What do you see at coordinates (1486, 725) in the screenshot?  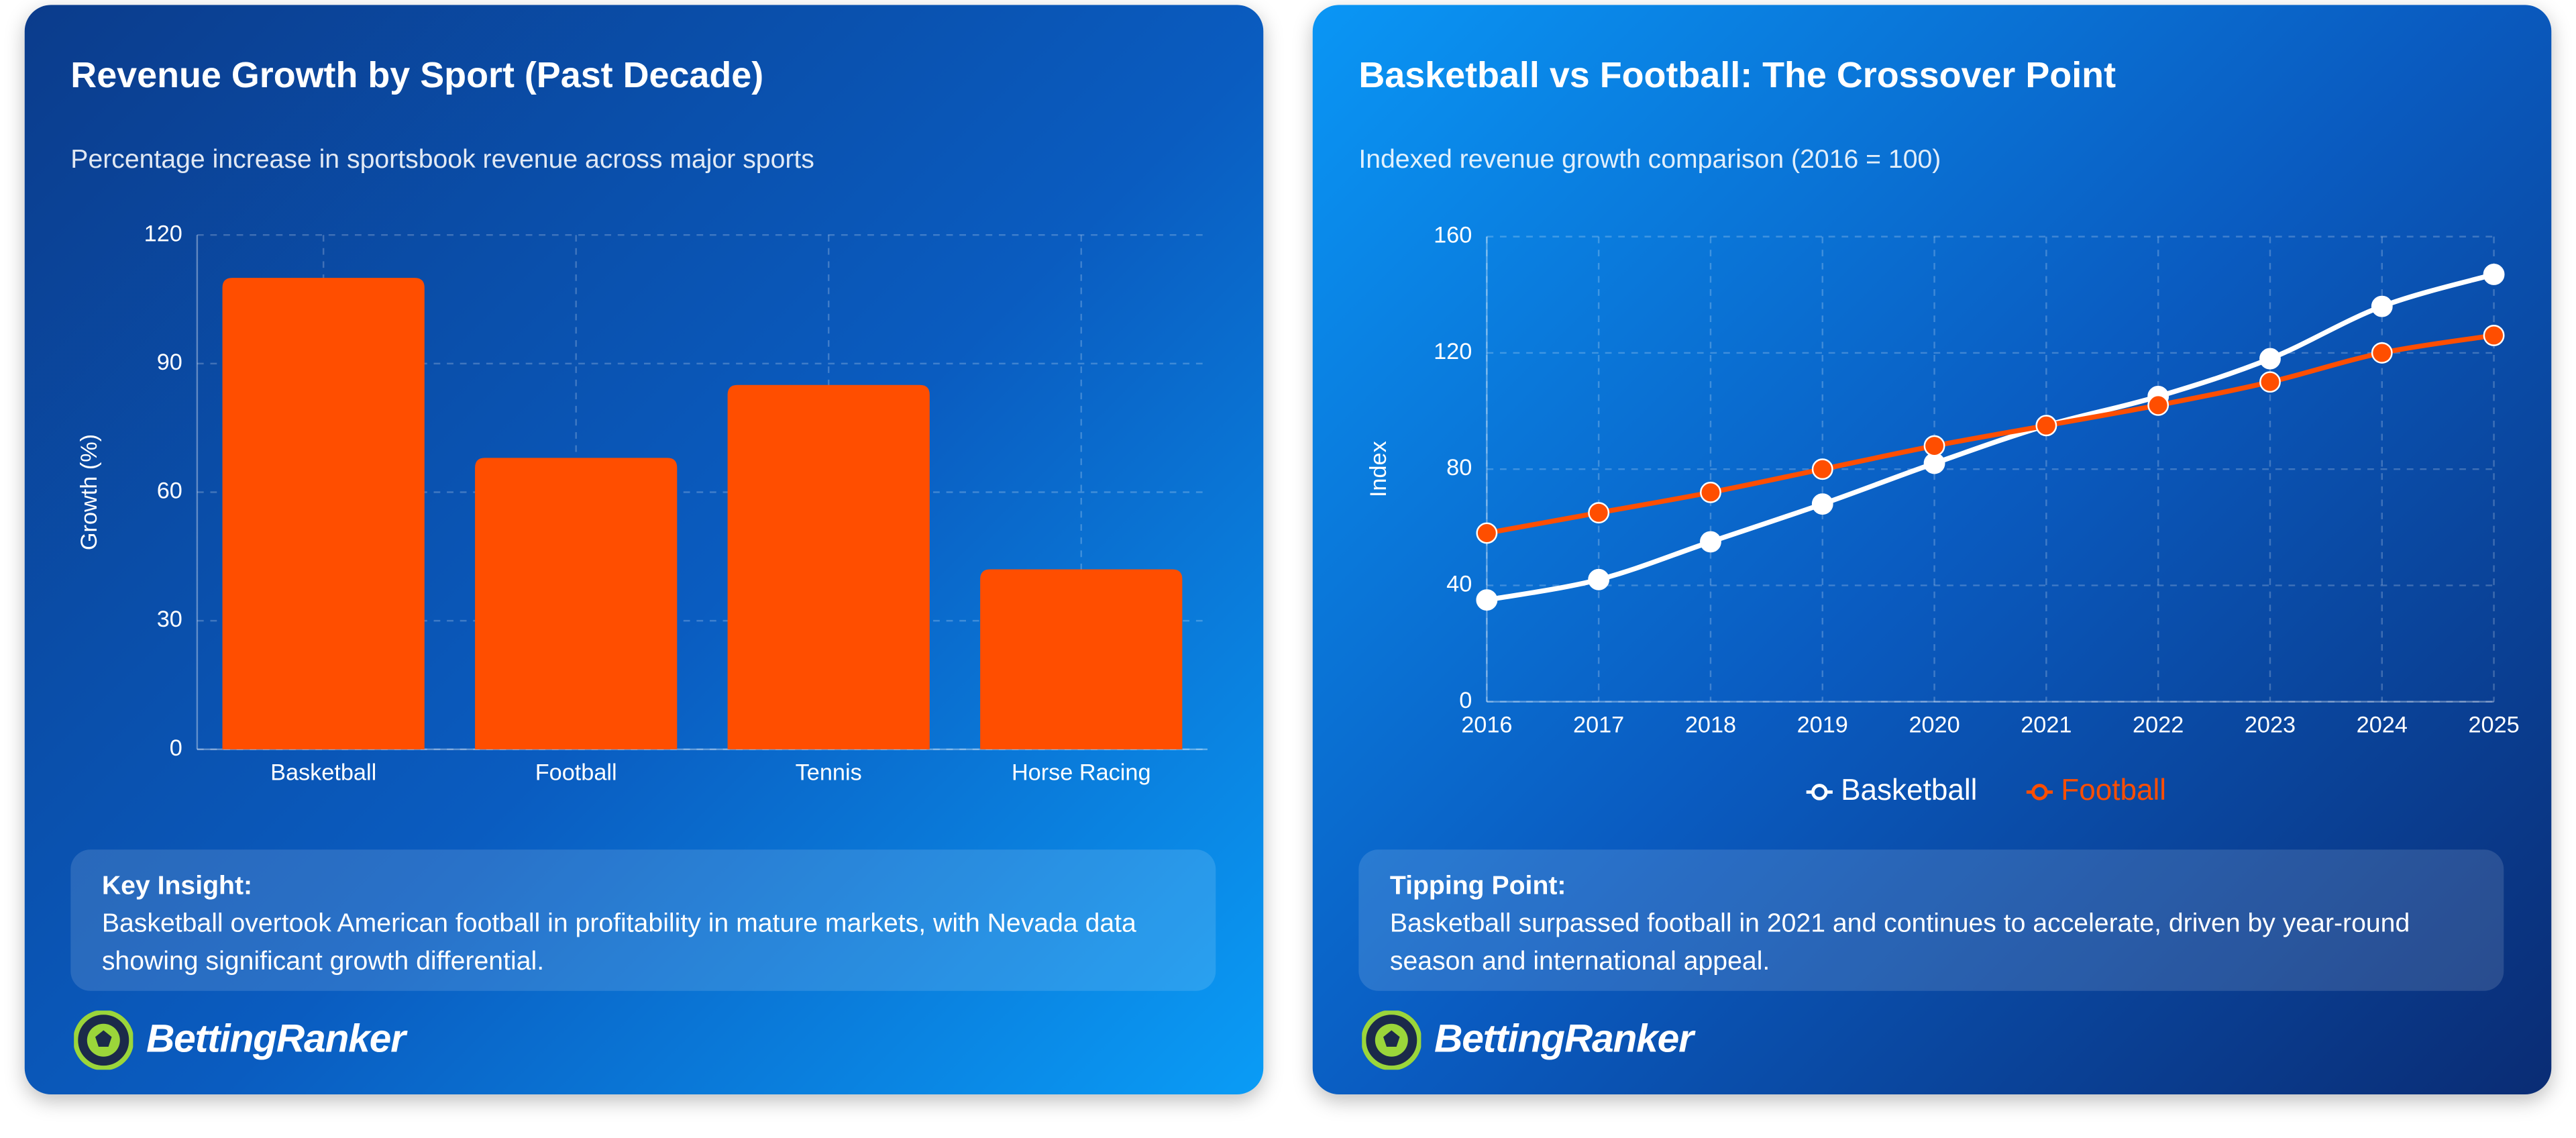 I see `x-tick-label: 2016` at bounding box center [1486, 725].